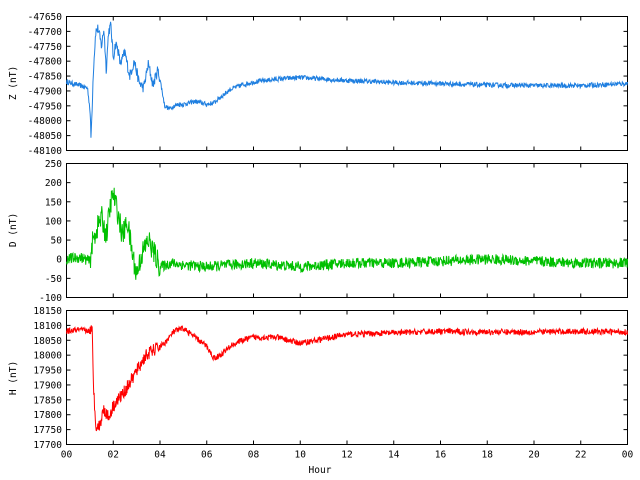 The width and height of the screenshot is (640, 480). Describe the element at coordinates (45, 47) in the screenshot. I see `y-tick-label: -47750` at that location.